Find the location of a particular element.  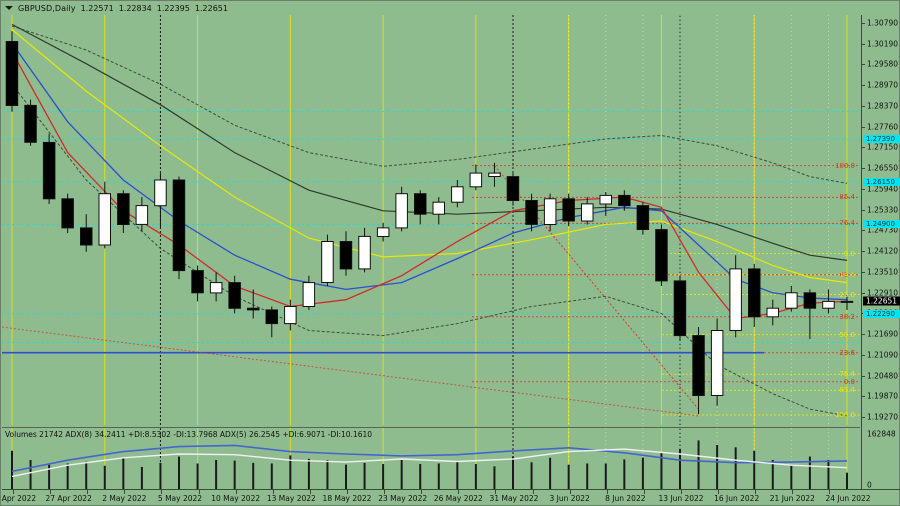

current-price-tag: 1.22651 is located at coordinates (881, 301).